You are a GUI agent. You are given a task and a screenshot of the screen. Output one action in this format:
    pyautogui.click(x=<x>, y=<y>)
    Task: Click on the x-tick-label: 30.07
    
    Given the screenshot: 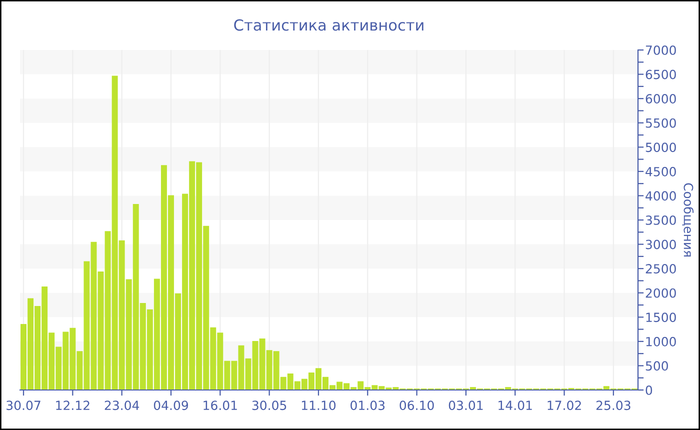 What is the action you would take?
    pyautogui.click(x=23, y=405)
    